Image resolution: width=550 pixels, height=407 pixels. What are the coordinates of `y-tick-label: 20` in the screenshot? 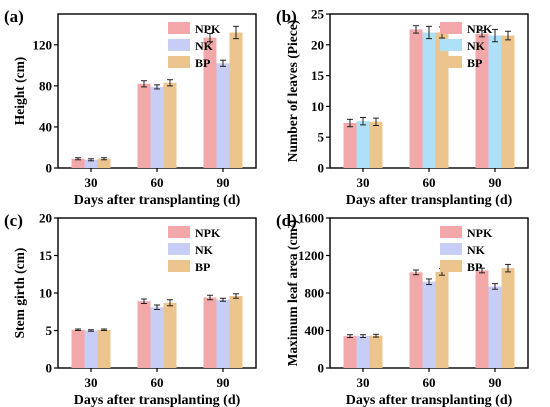 It's located at (45, 218).